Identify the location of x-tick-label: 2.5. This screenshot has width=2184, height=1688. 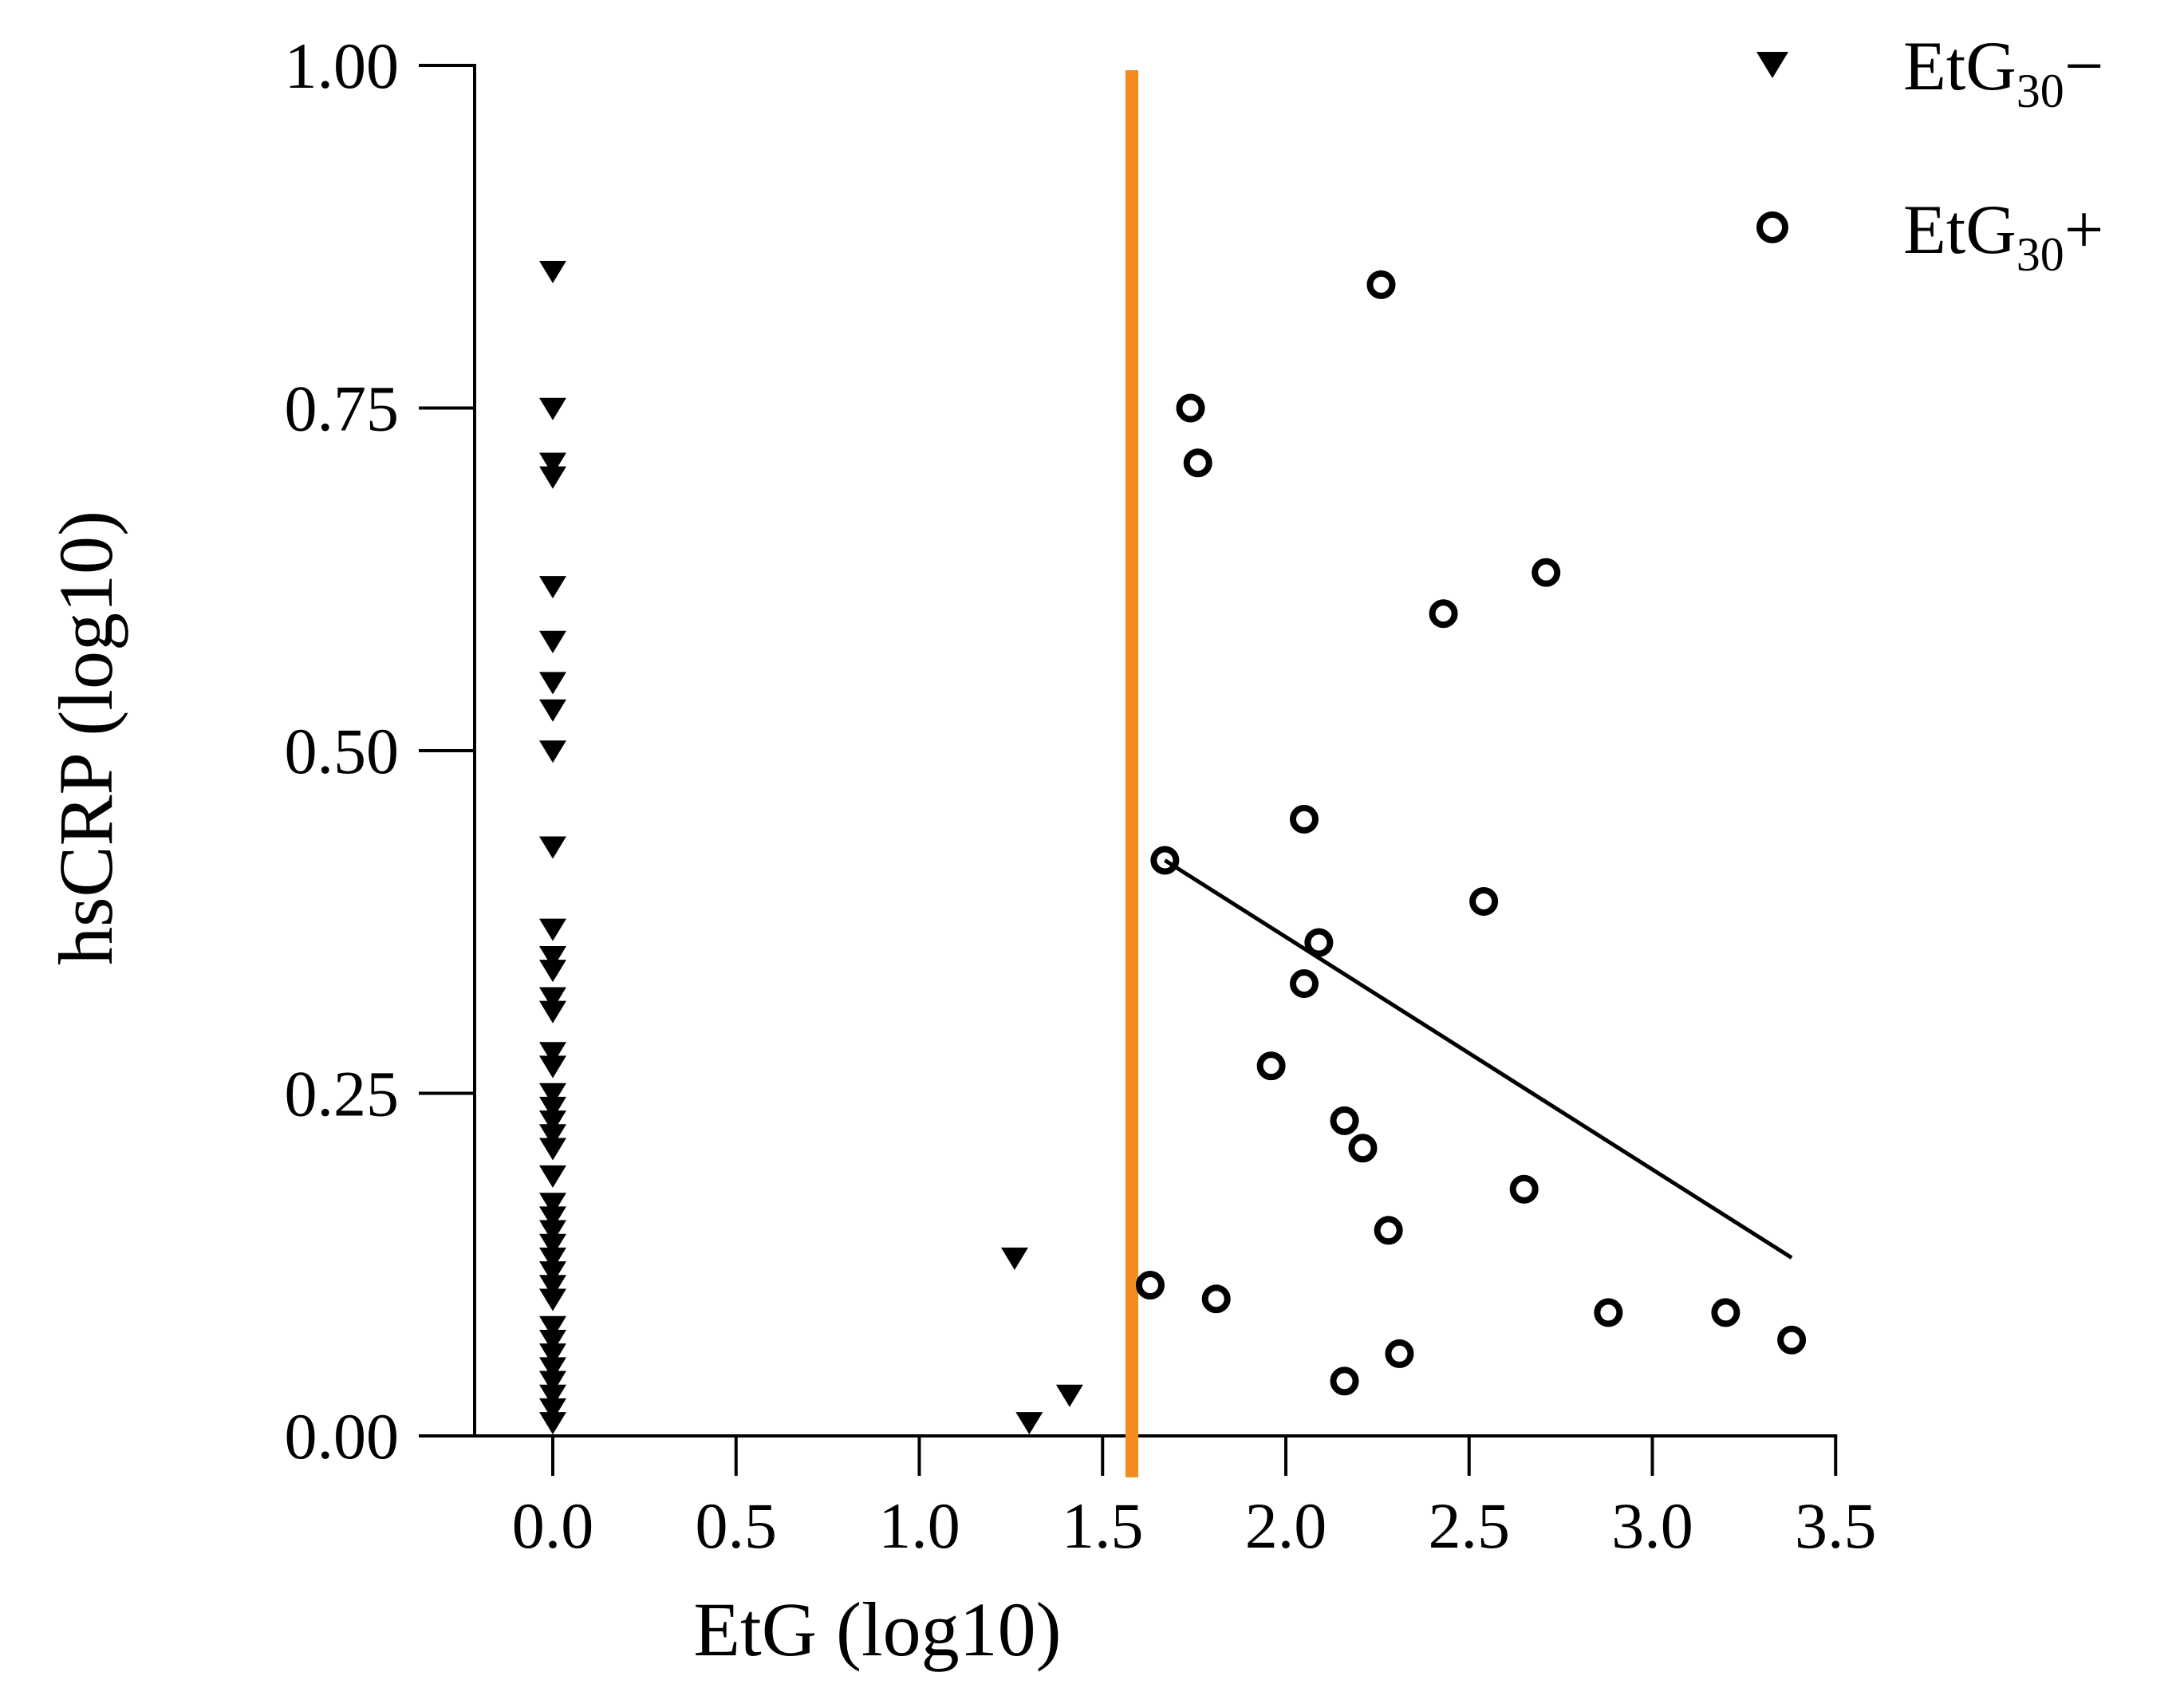
(1470, 1525).